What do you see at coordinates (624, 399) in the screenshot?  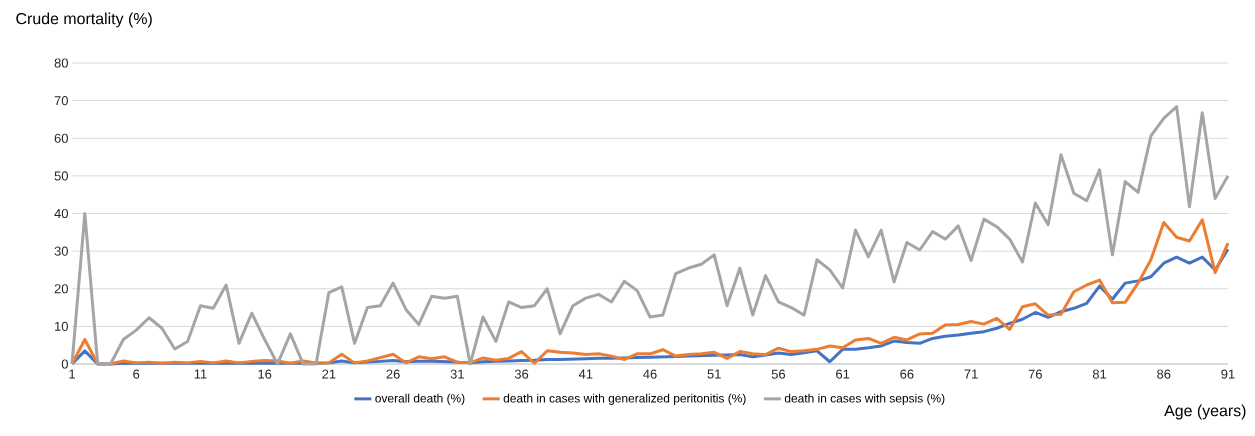 I see `legend-label: death in cases with generalized peritonitis (%)` at bounding box center [624, 399].